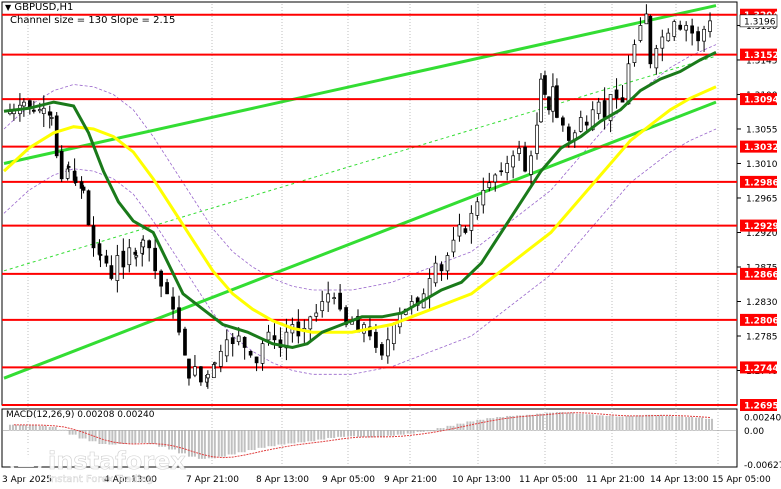 This screenshot has width=781, height=489. I want to click on symbol-label: GBPUSD,H1, so click(44, 7).